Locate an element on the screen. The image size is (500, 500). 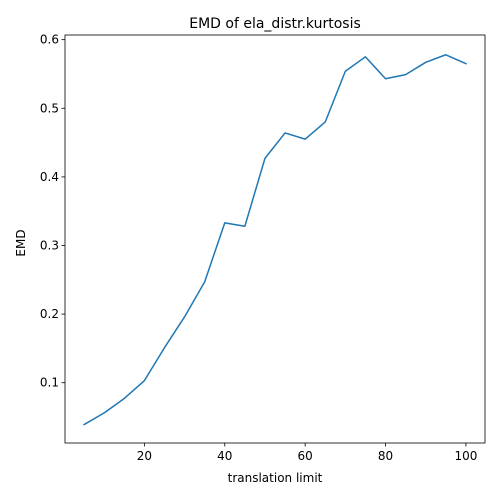
y-axis-ticks: 0.1 0.2 0.3 0.4 0.5 0.6 is located at coordinates (52, 211).